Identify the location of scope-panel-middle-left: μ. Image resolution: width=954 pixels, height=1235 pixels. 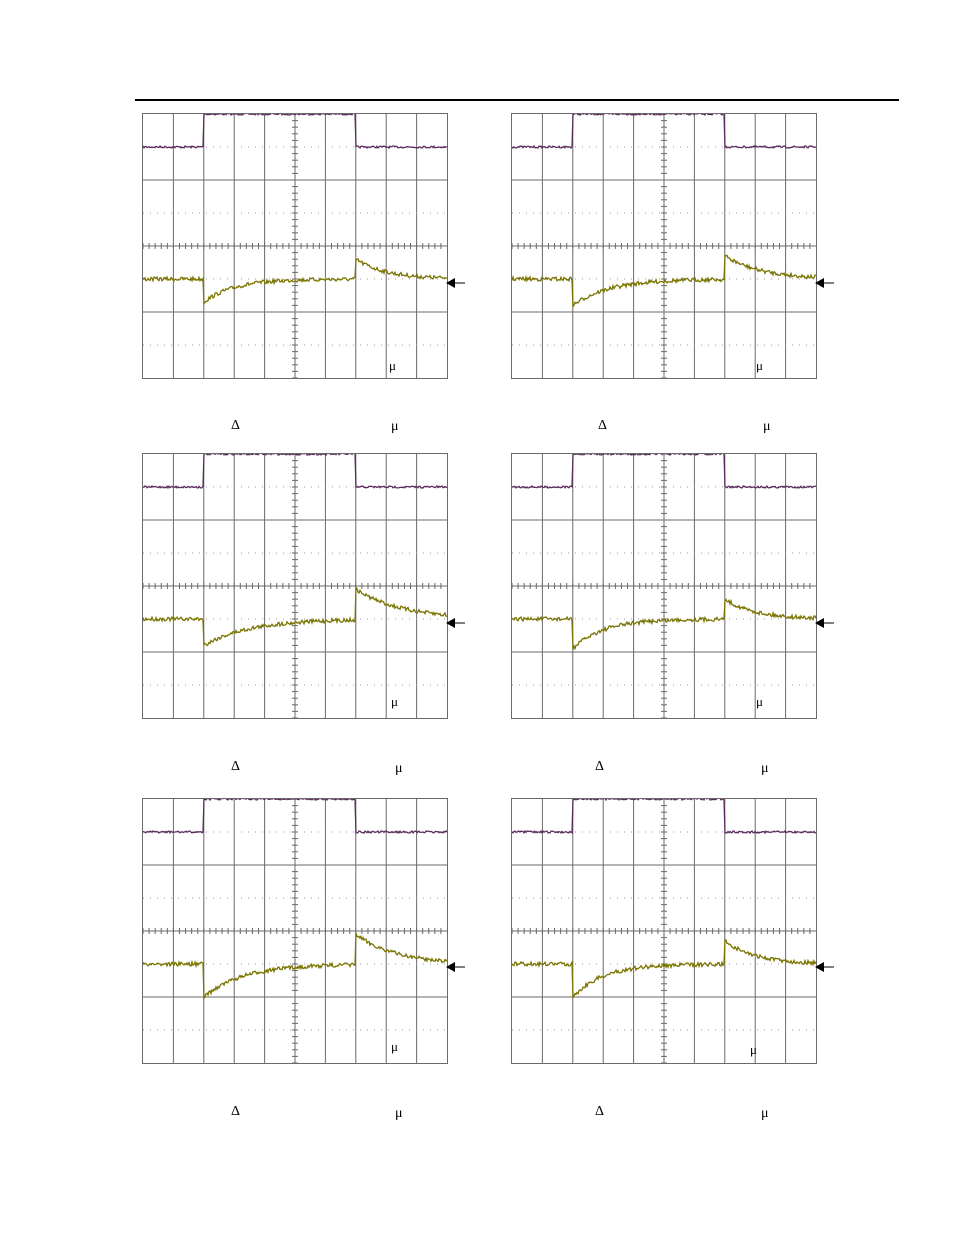
(295, 586).